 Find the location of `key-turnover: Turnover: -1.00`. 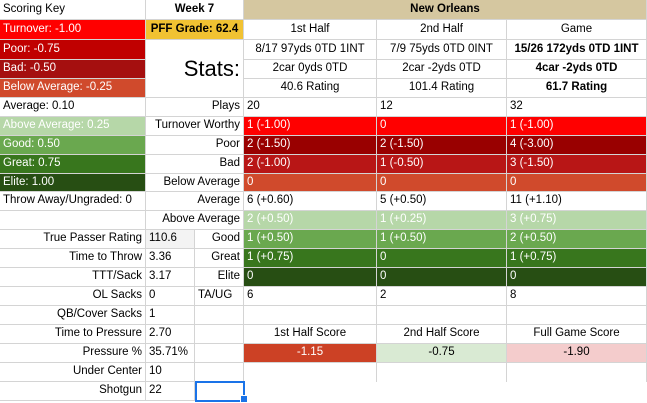

key-turnover: Turnover: -1.00 is located at coordinates (73, 30).